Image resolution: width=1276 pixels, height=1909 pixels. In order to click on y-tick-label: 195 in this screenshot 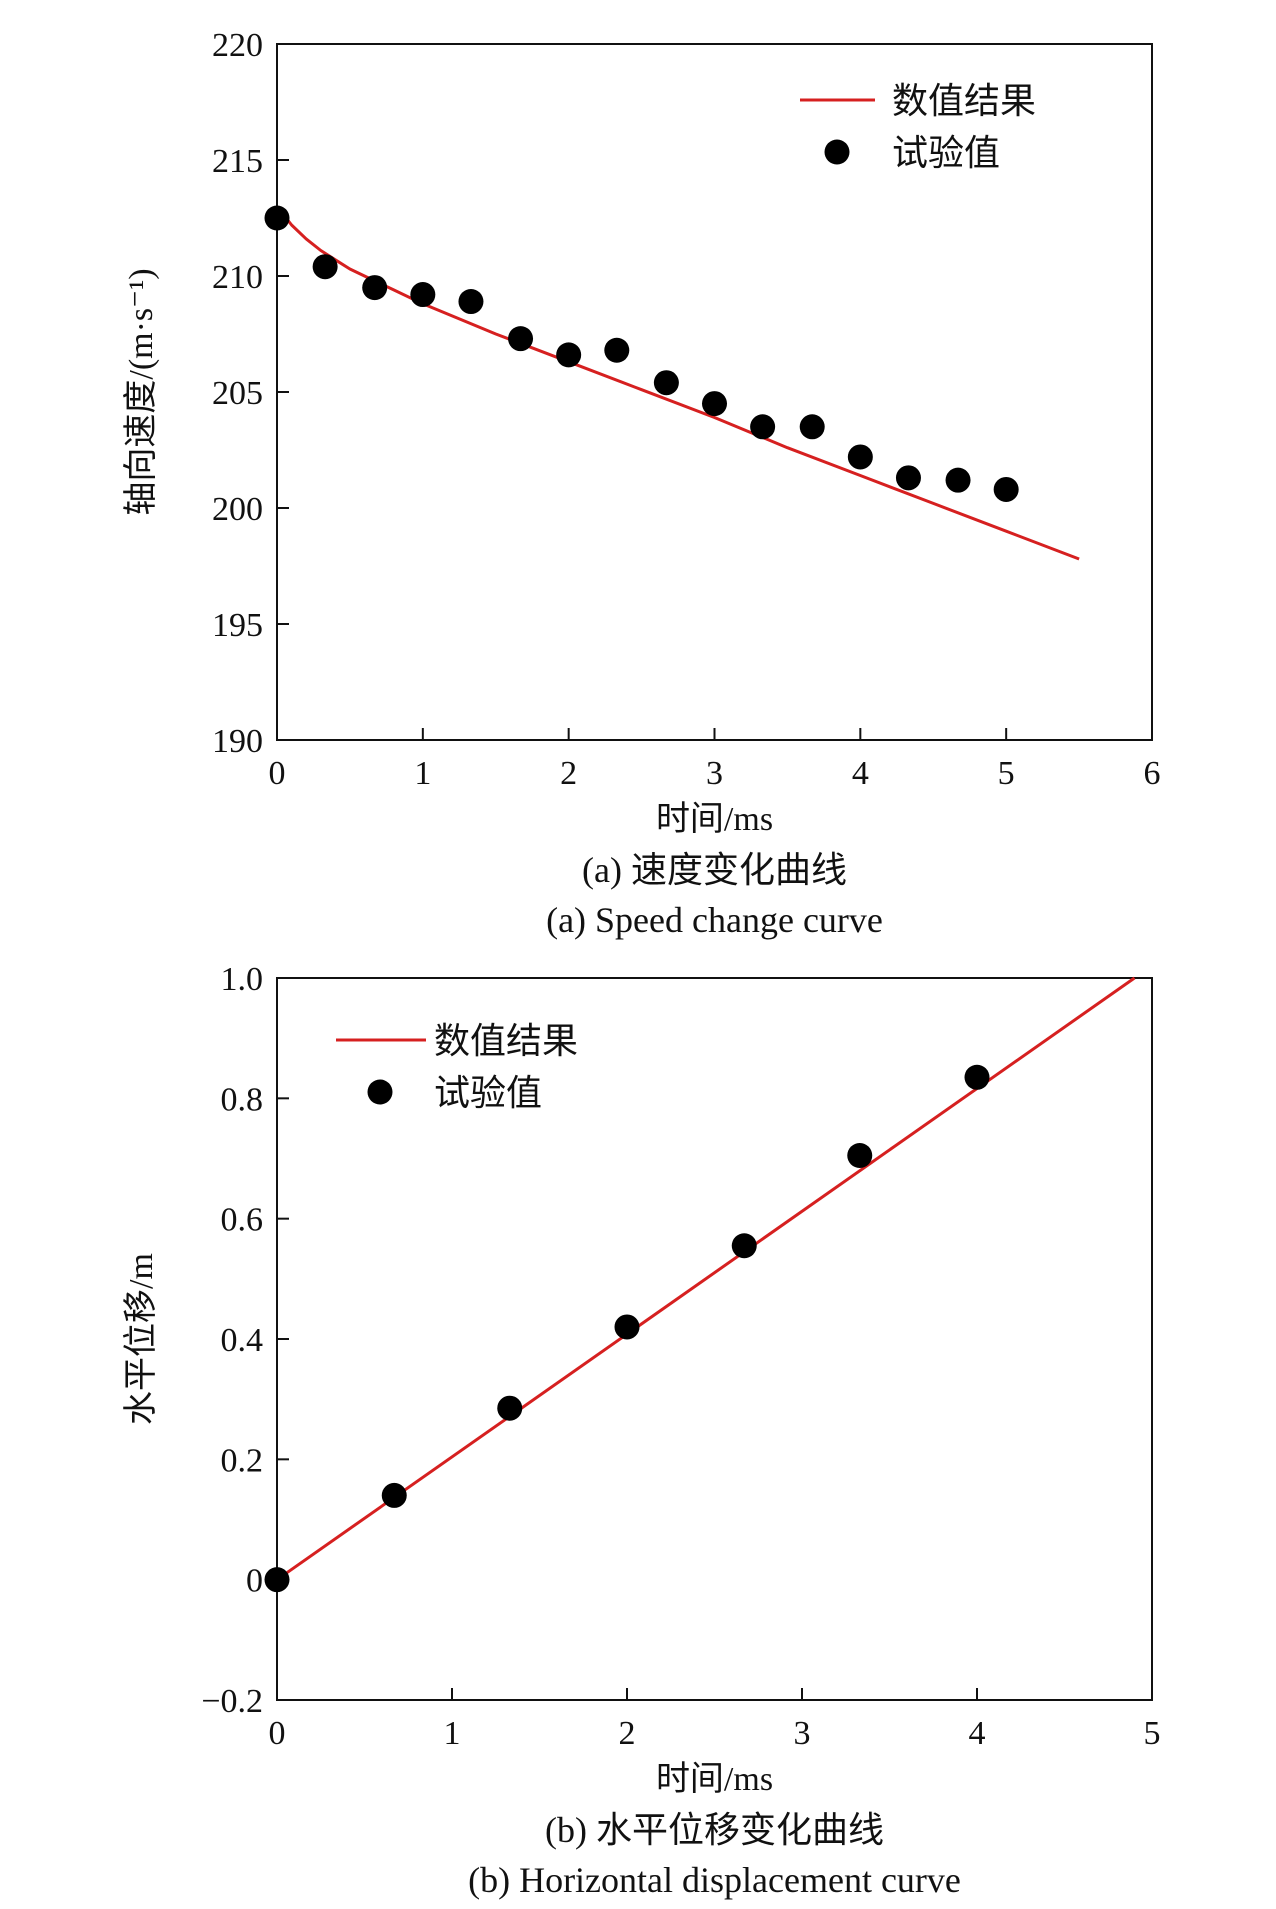, I will do `click(237, 625)`.